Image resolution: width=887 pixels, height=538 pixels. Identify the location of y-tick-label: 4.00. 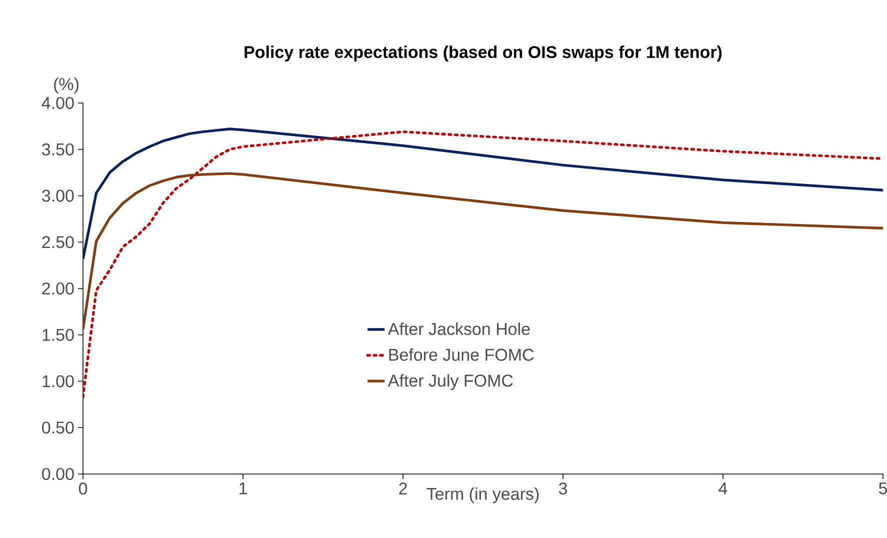
(58, 103).